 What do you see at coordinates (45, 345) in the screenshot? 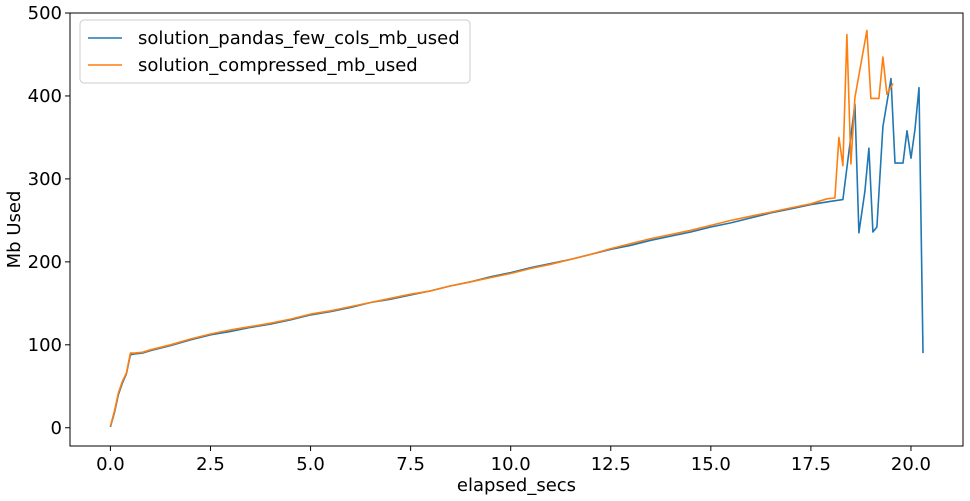
I see `y-tick-label: 100` at bounding box center [45, 345].